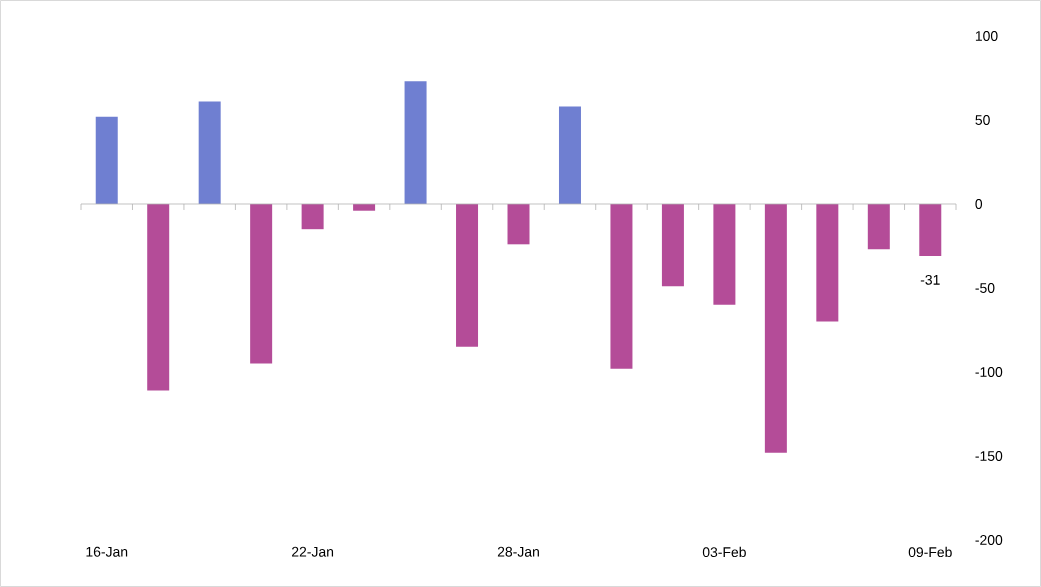 The height and width of the screenshot is (587, 1041). What do you see at coordinates (313, 551) in the screenshot?
I see `x-tick-label: 22-Jan` at bounding box center [313, 551].